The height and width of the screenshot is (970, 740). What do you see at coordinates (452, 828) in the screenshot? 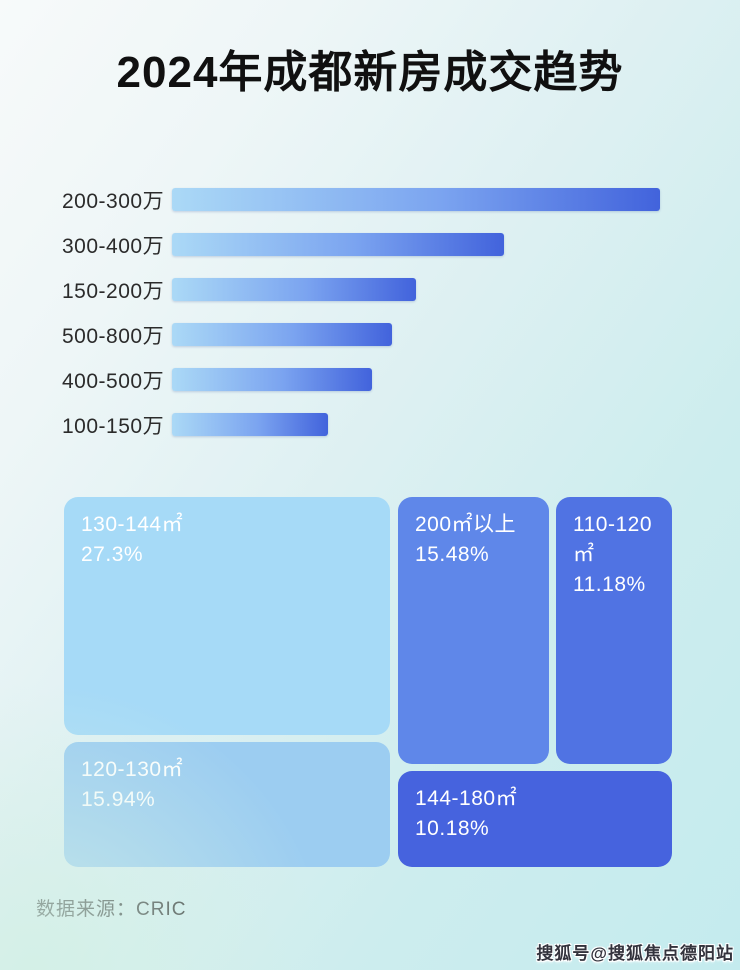
I see `treemap-block-value: 10.18%` at bounding box center [452, 828].